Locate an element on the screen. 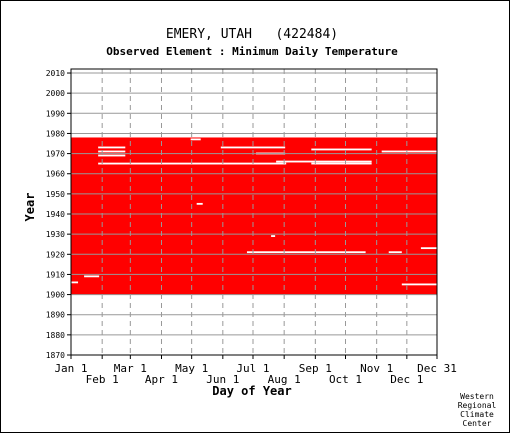 This screenshot has height=433, width=510. y-tick-label: 1880 is located at coordinates (55, 335).